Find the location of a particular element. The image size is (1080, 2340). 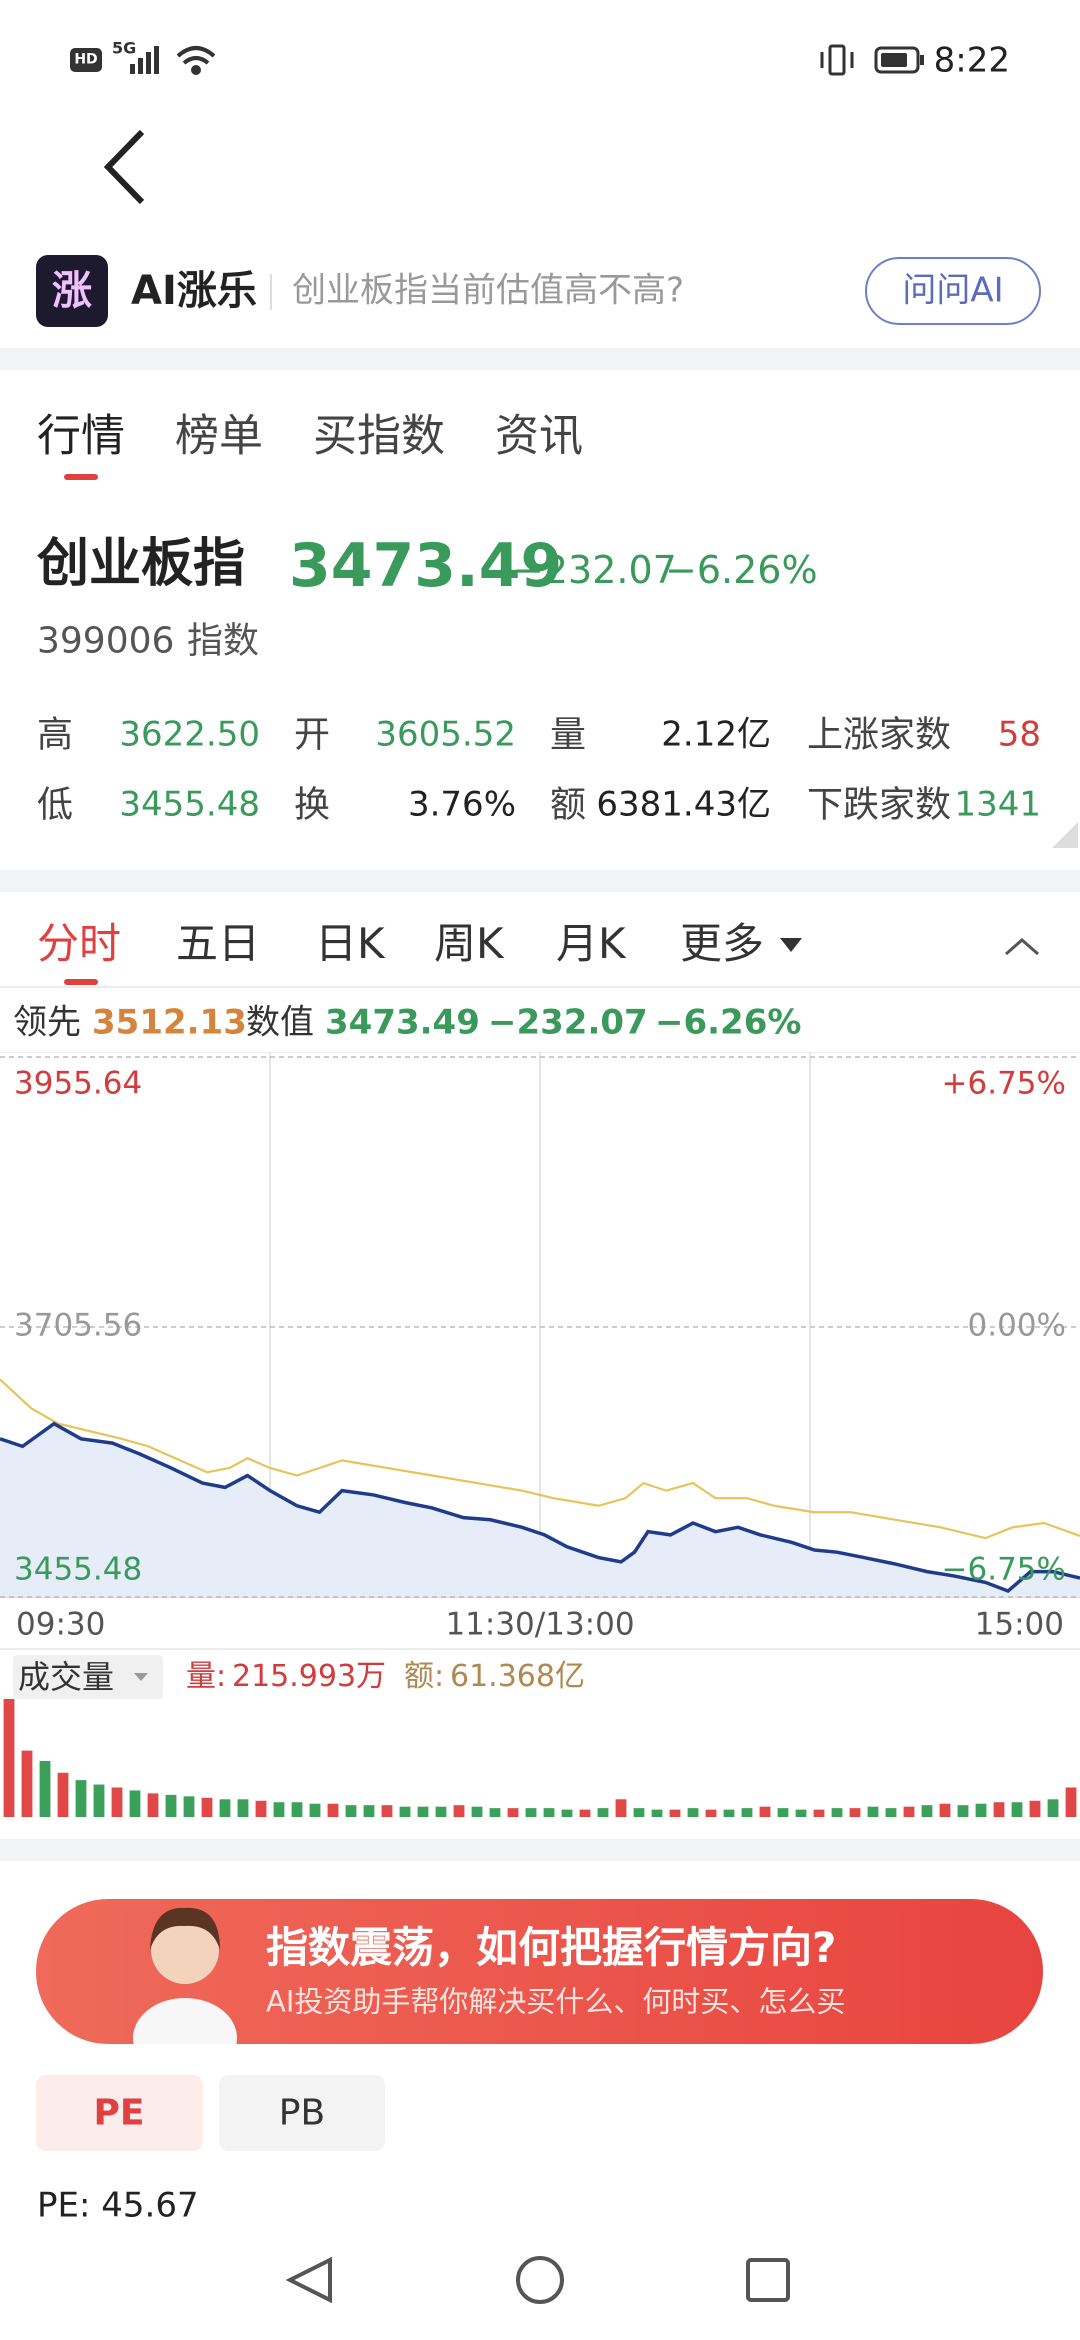

stat-label: 上涨家数 is located at coordinates (879, 735).